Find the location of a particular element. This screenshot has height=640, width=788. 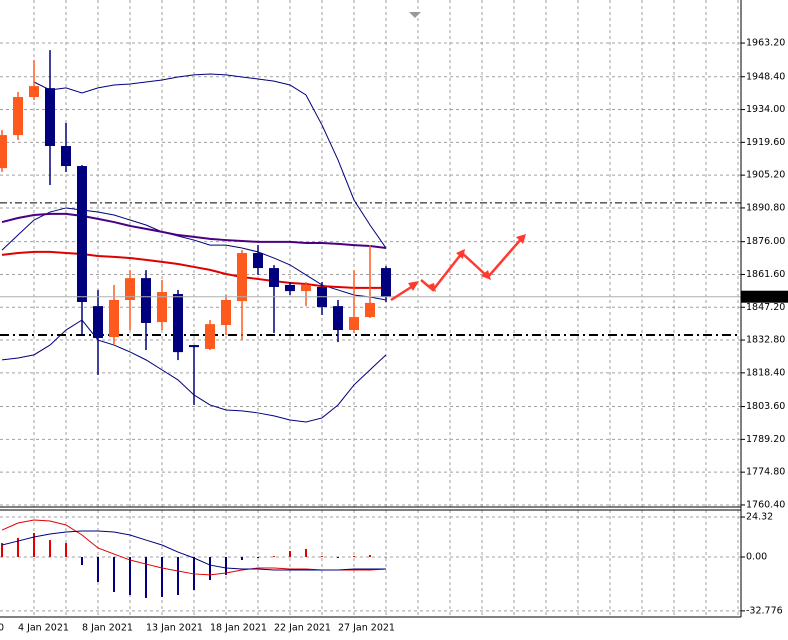

y-tick-label: 1934.00 is located at coordinates (765, 109).